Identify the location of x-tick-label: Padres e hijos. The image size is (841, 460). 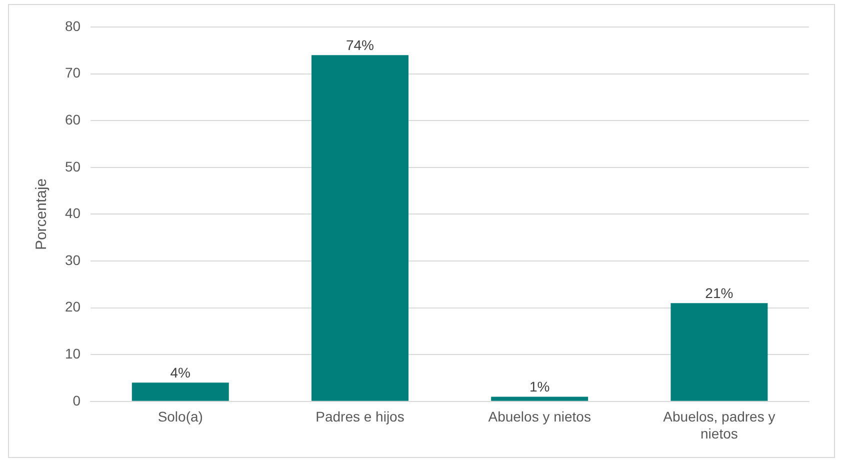
(360, 416).